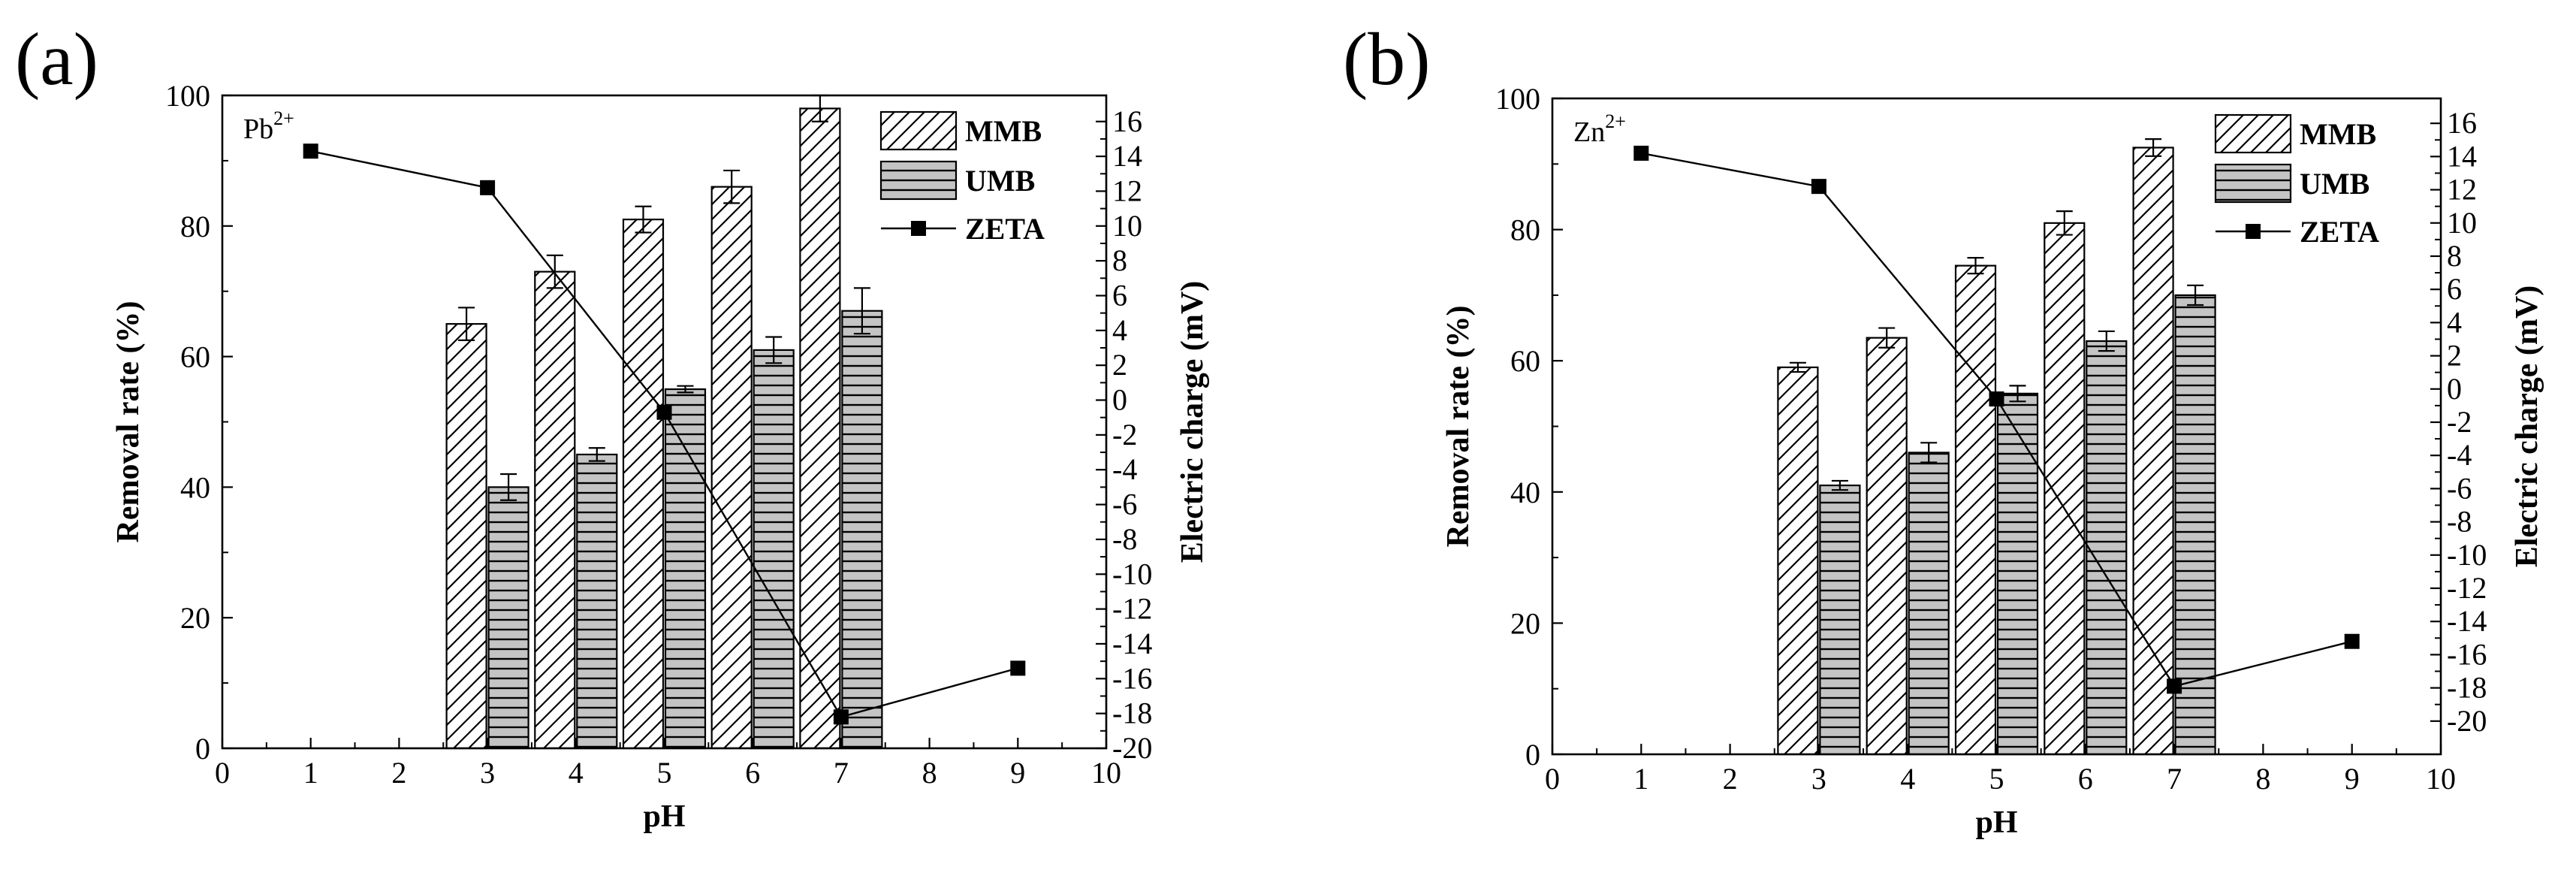  What do you see at coordinates (1124, 539) in the screenshot?
I see `y2-tick-label: -8` at bounding box center [1124, 539].